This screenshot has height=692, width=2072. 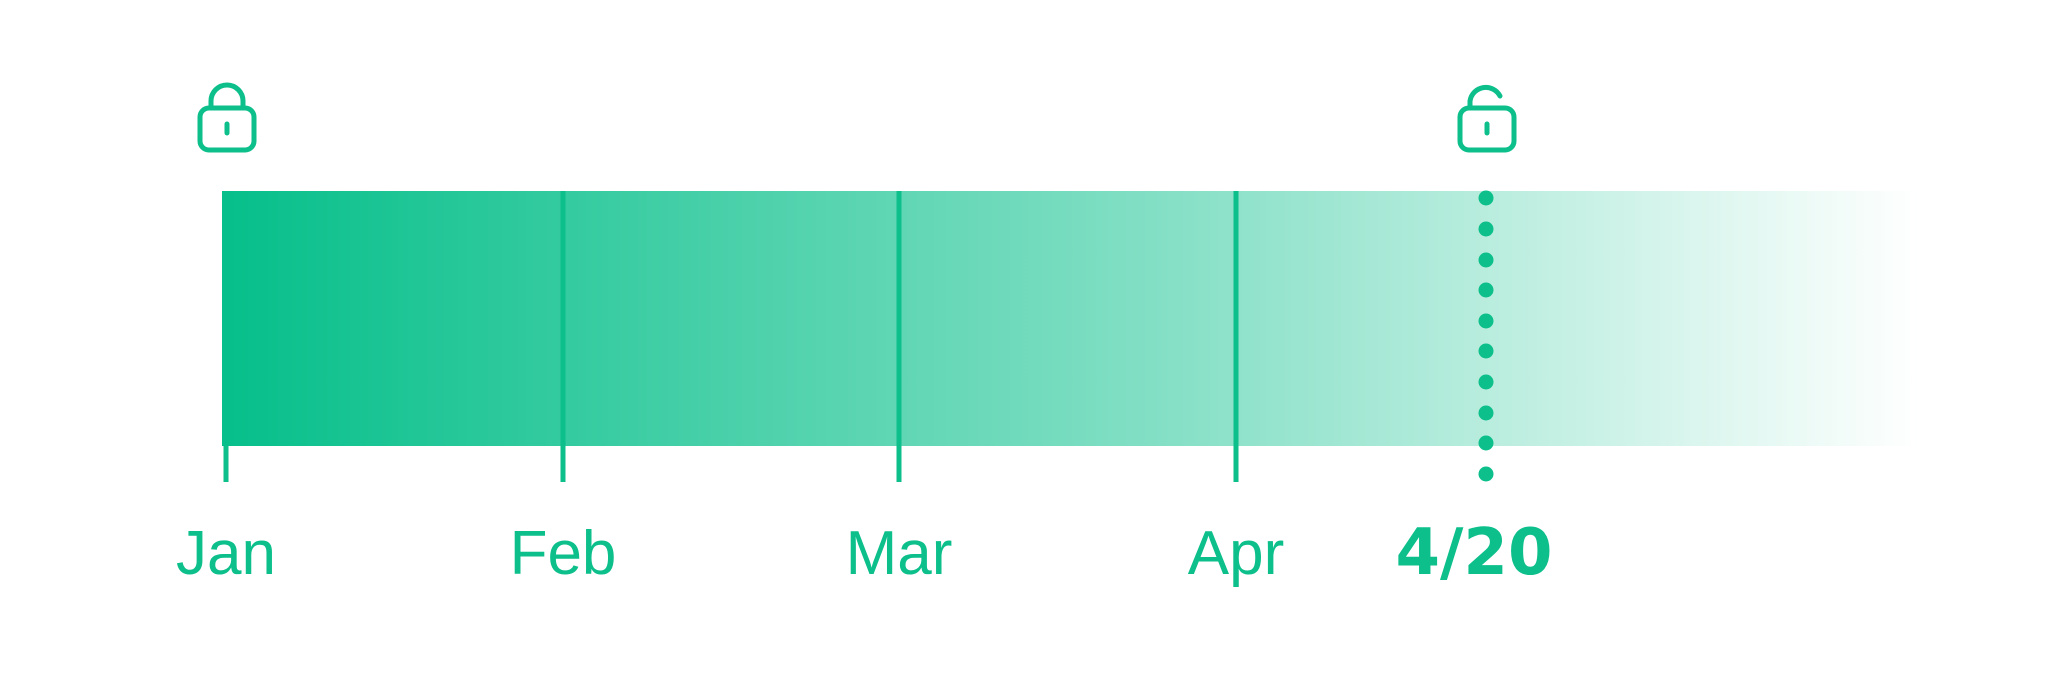 I want to click on month-label-apr: Apr, so click(x=1236, y=553).